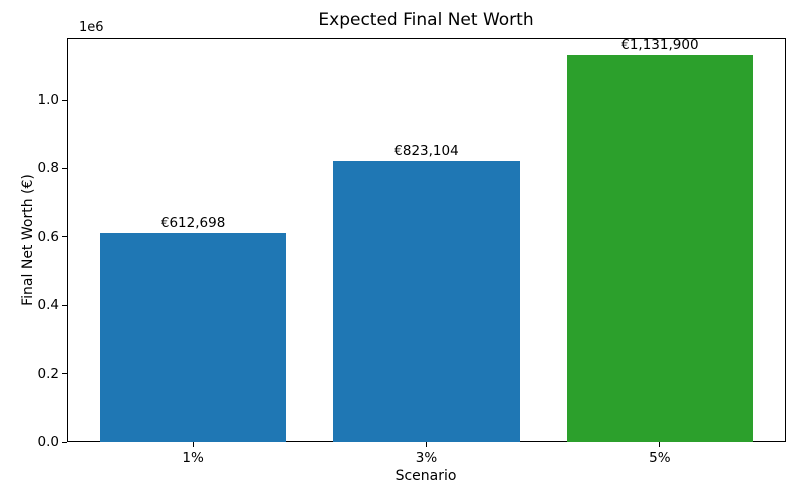  Describe the element at coordinates (48, 305) in the screenshot. I see `y-tick-label: 0.4` at that location.